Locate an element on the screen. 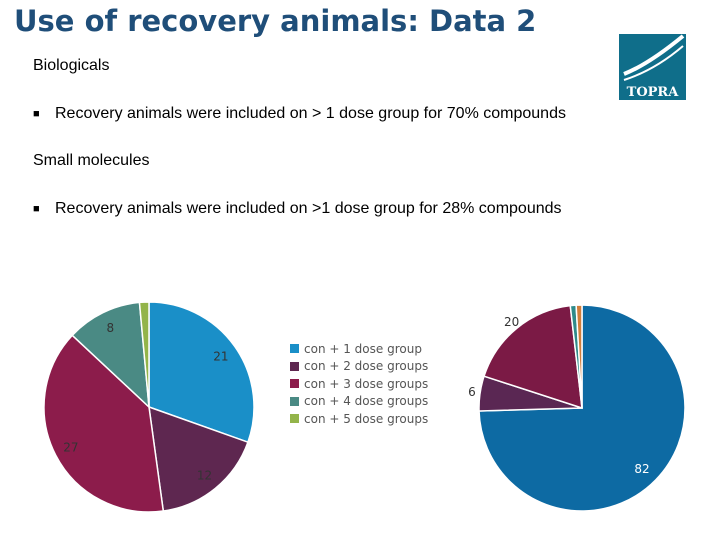 This screenshot has width=720, height=540. pie-chart-small-molecules: 82 6 20 is located at coordinates (577, 408).